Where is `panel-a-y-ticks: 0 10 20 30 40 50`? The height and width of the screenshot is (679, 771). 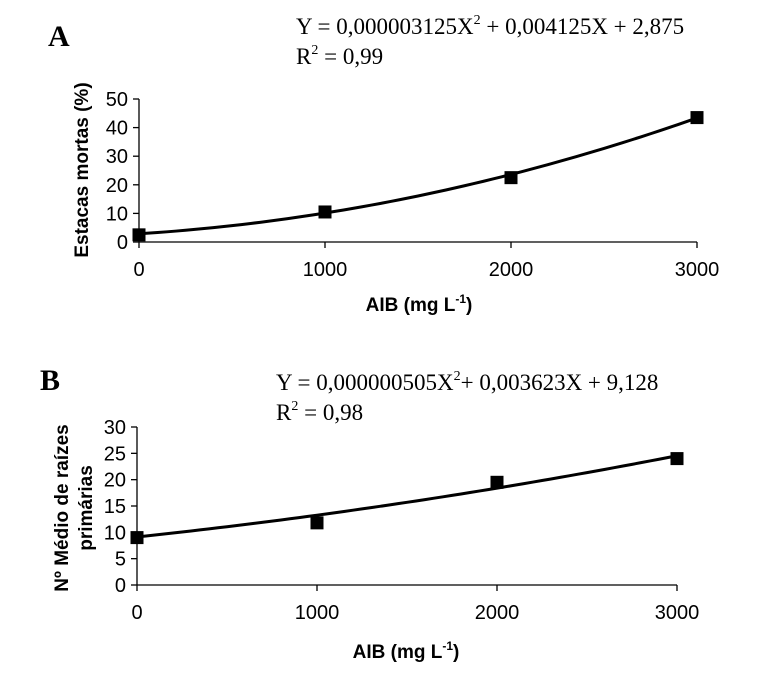 panel-a-y-ticks: 0 10 20 30 40 50 is located at coordinates (122, 171).